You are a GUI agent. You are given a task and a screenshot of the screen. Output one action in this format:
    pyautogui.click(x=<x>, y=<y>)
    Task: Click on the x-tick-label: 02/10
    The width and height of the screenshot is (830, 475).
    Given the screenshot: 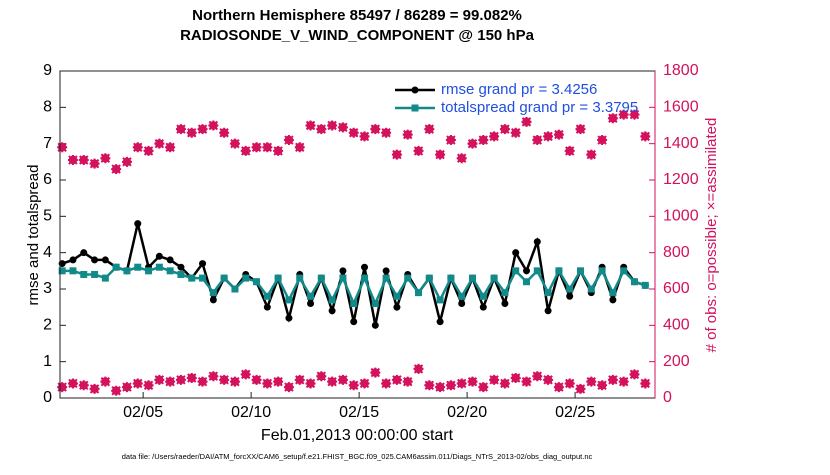 What is the action you would take?
    pyautogui.click(x=251, y=412)
    